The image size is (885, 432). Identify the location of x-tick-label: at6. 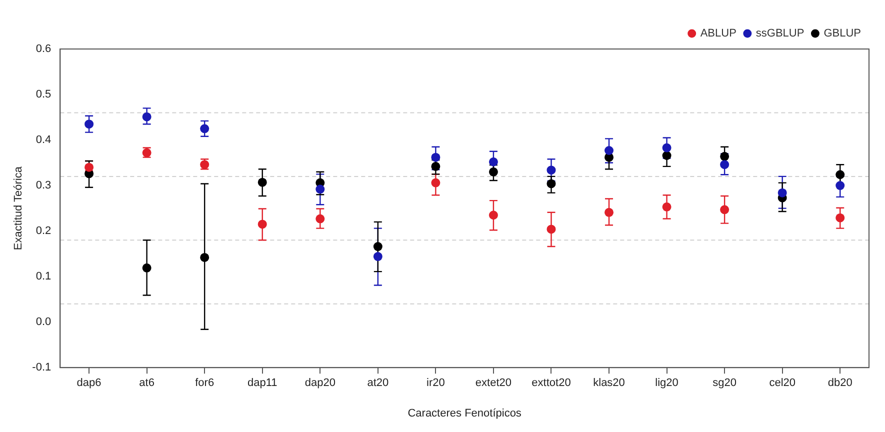
(146, 383).